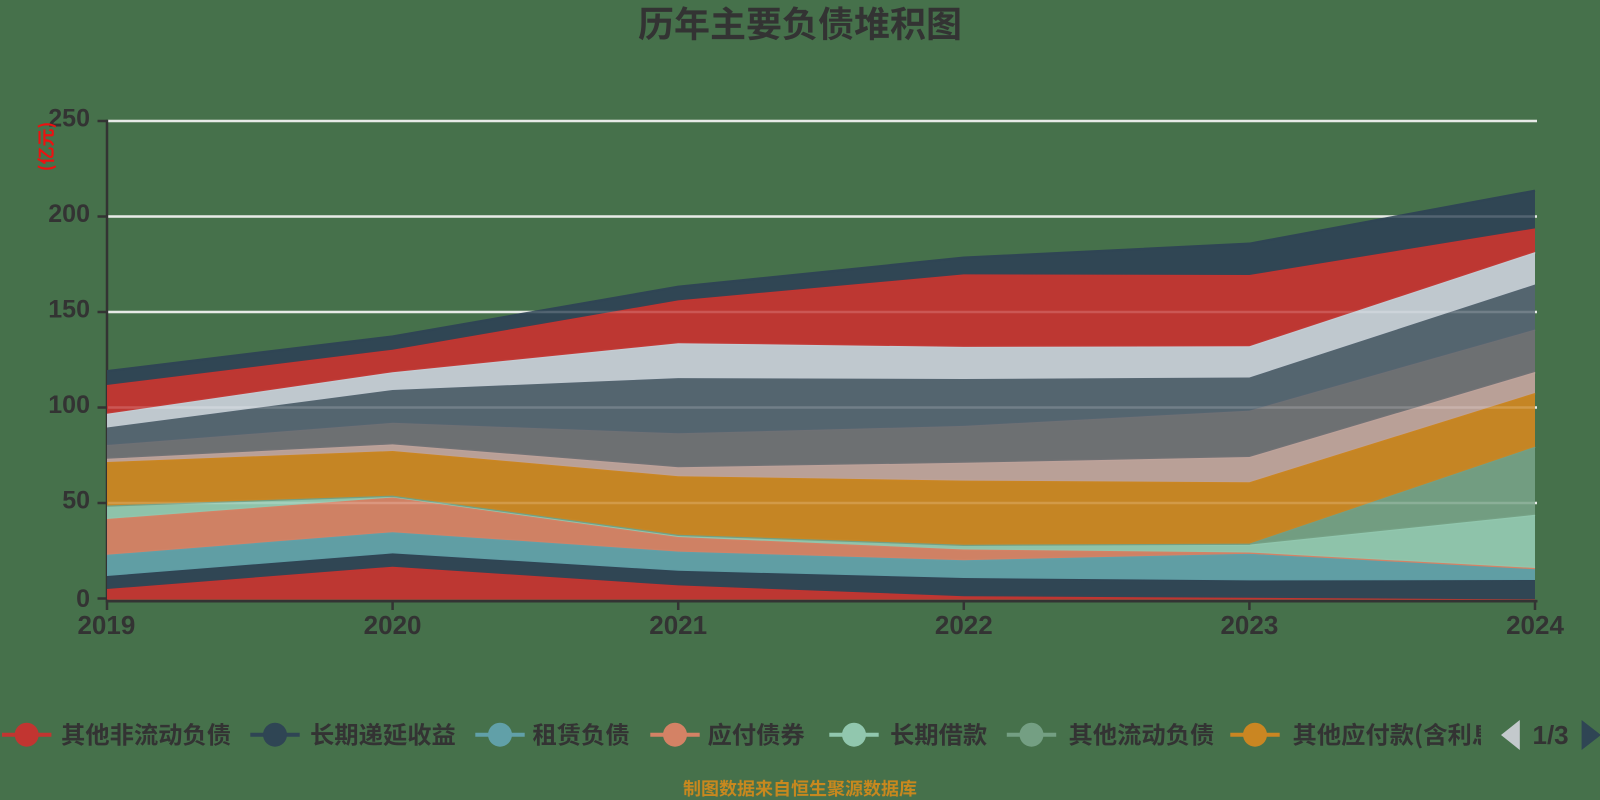 Image resolution: width=1600 pixels, height=800 pixels. I want to click on svg-text: 2023, so click(1249, 625).